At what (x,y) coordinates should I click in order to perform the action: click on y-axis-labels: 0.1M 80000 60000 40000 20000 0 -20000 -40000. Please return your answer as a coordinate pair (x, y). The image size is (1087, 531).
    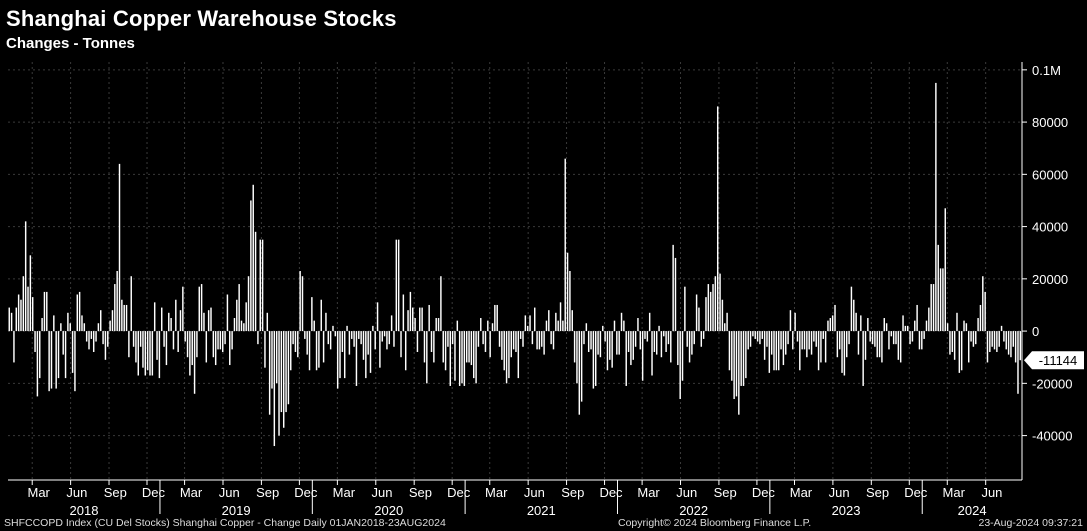
    Looking at the image, I should click on (1052, 253).